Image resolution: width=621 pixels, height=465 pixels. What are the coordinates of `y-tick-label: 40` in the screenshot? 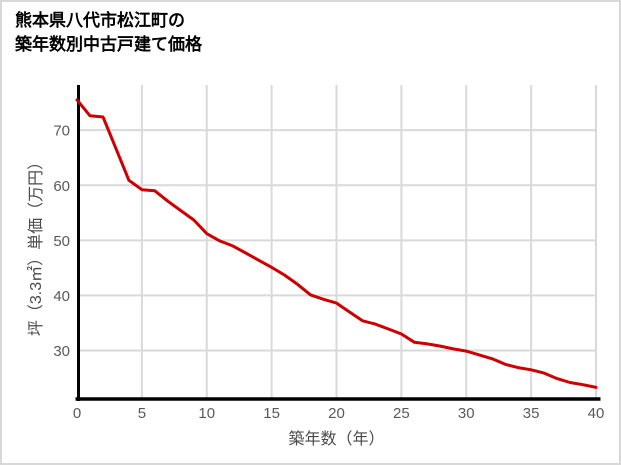 It's located at (61, 296).